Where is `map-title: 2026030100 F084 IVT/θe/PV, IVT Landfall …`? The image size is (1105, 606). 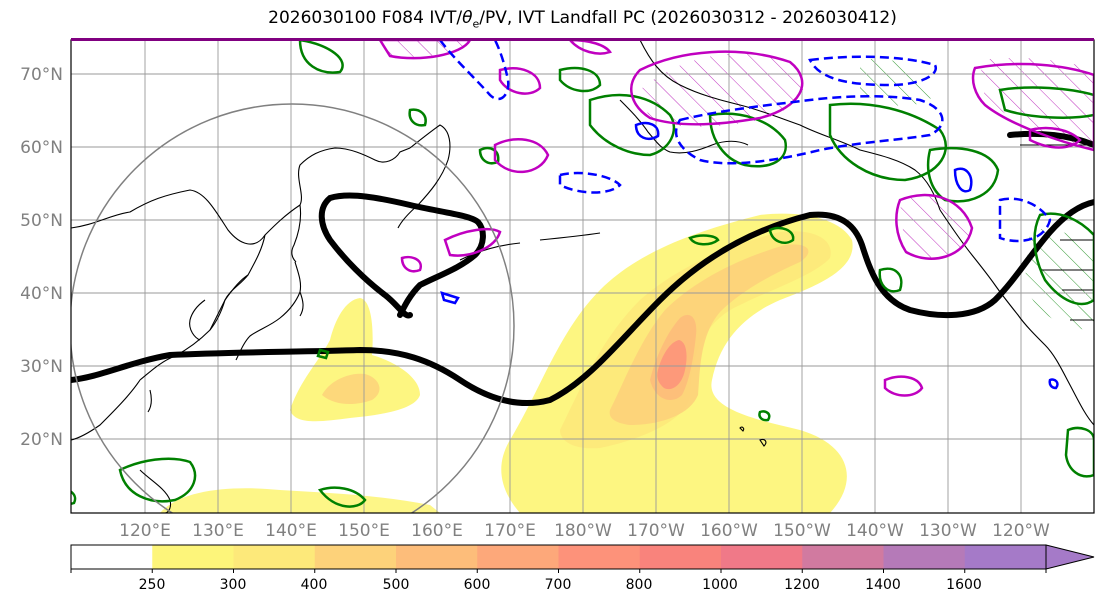 map-title: 2026030100 F084 IVT/θe/PV, IVT Landfall … is located at coordinates (582, 19).